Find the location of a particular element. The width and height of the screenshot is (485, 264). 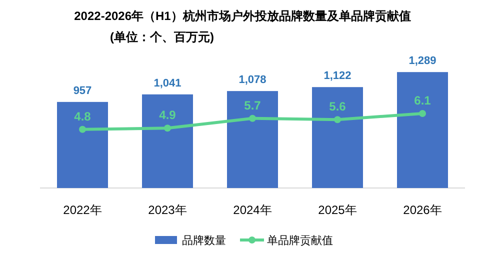

x-tick-label: 2026年 is located at coordinates (422, 210).